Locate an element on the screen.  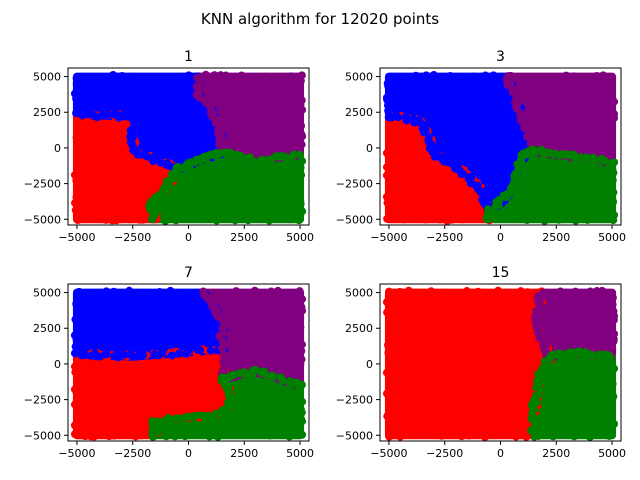
points-green is located at coordinates (227, 403).